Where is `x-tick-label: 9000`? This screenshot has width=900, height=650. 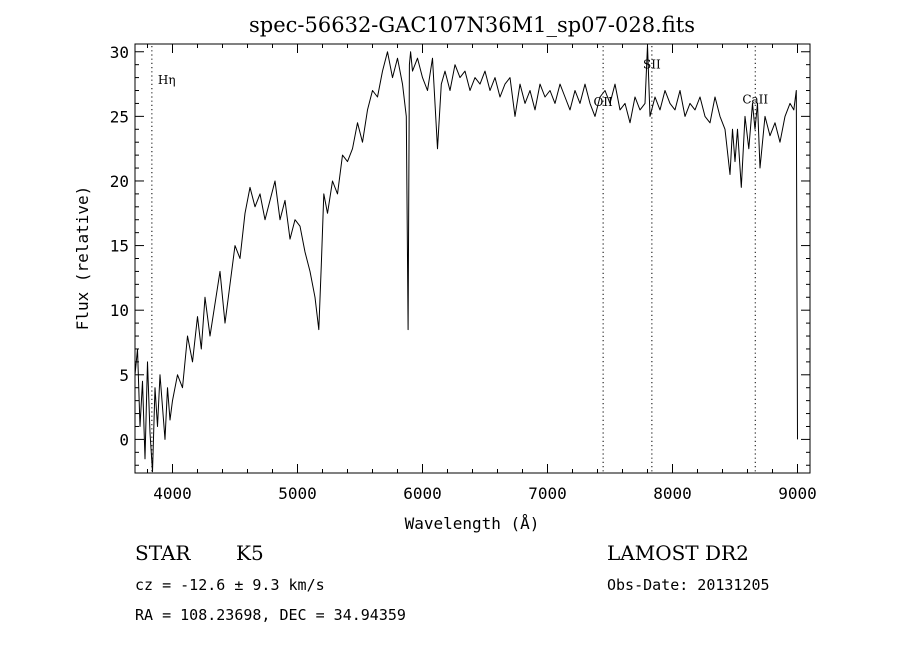 x-tick-label: 9000 is located at coordinates (797, 493).